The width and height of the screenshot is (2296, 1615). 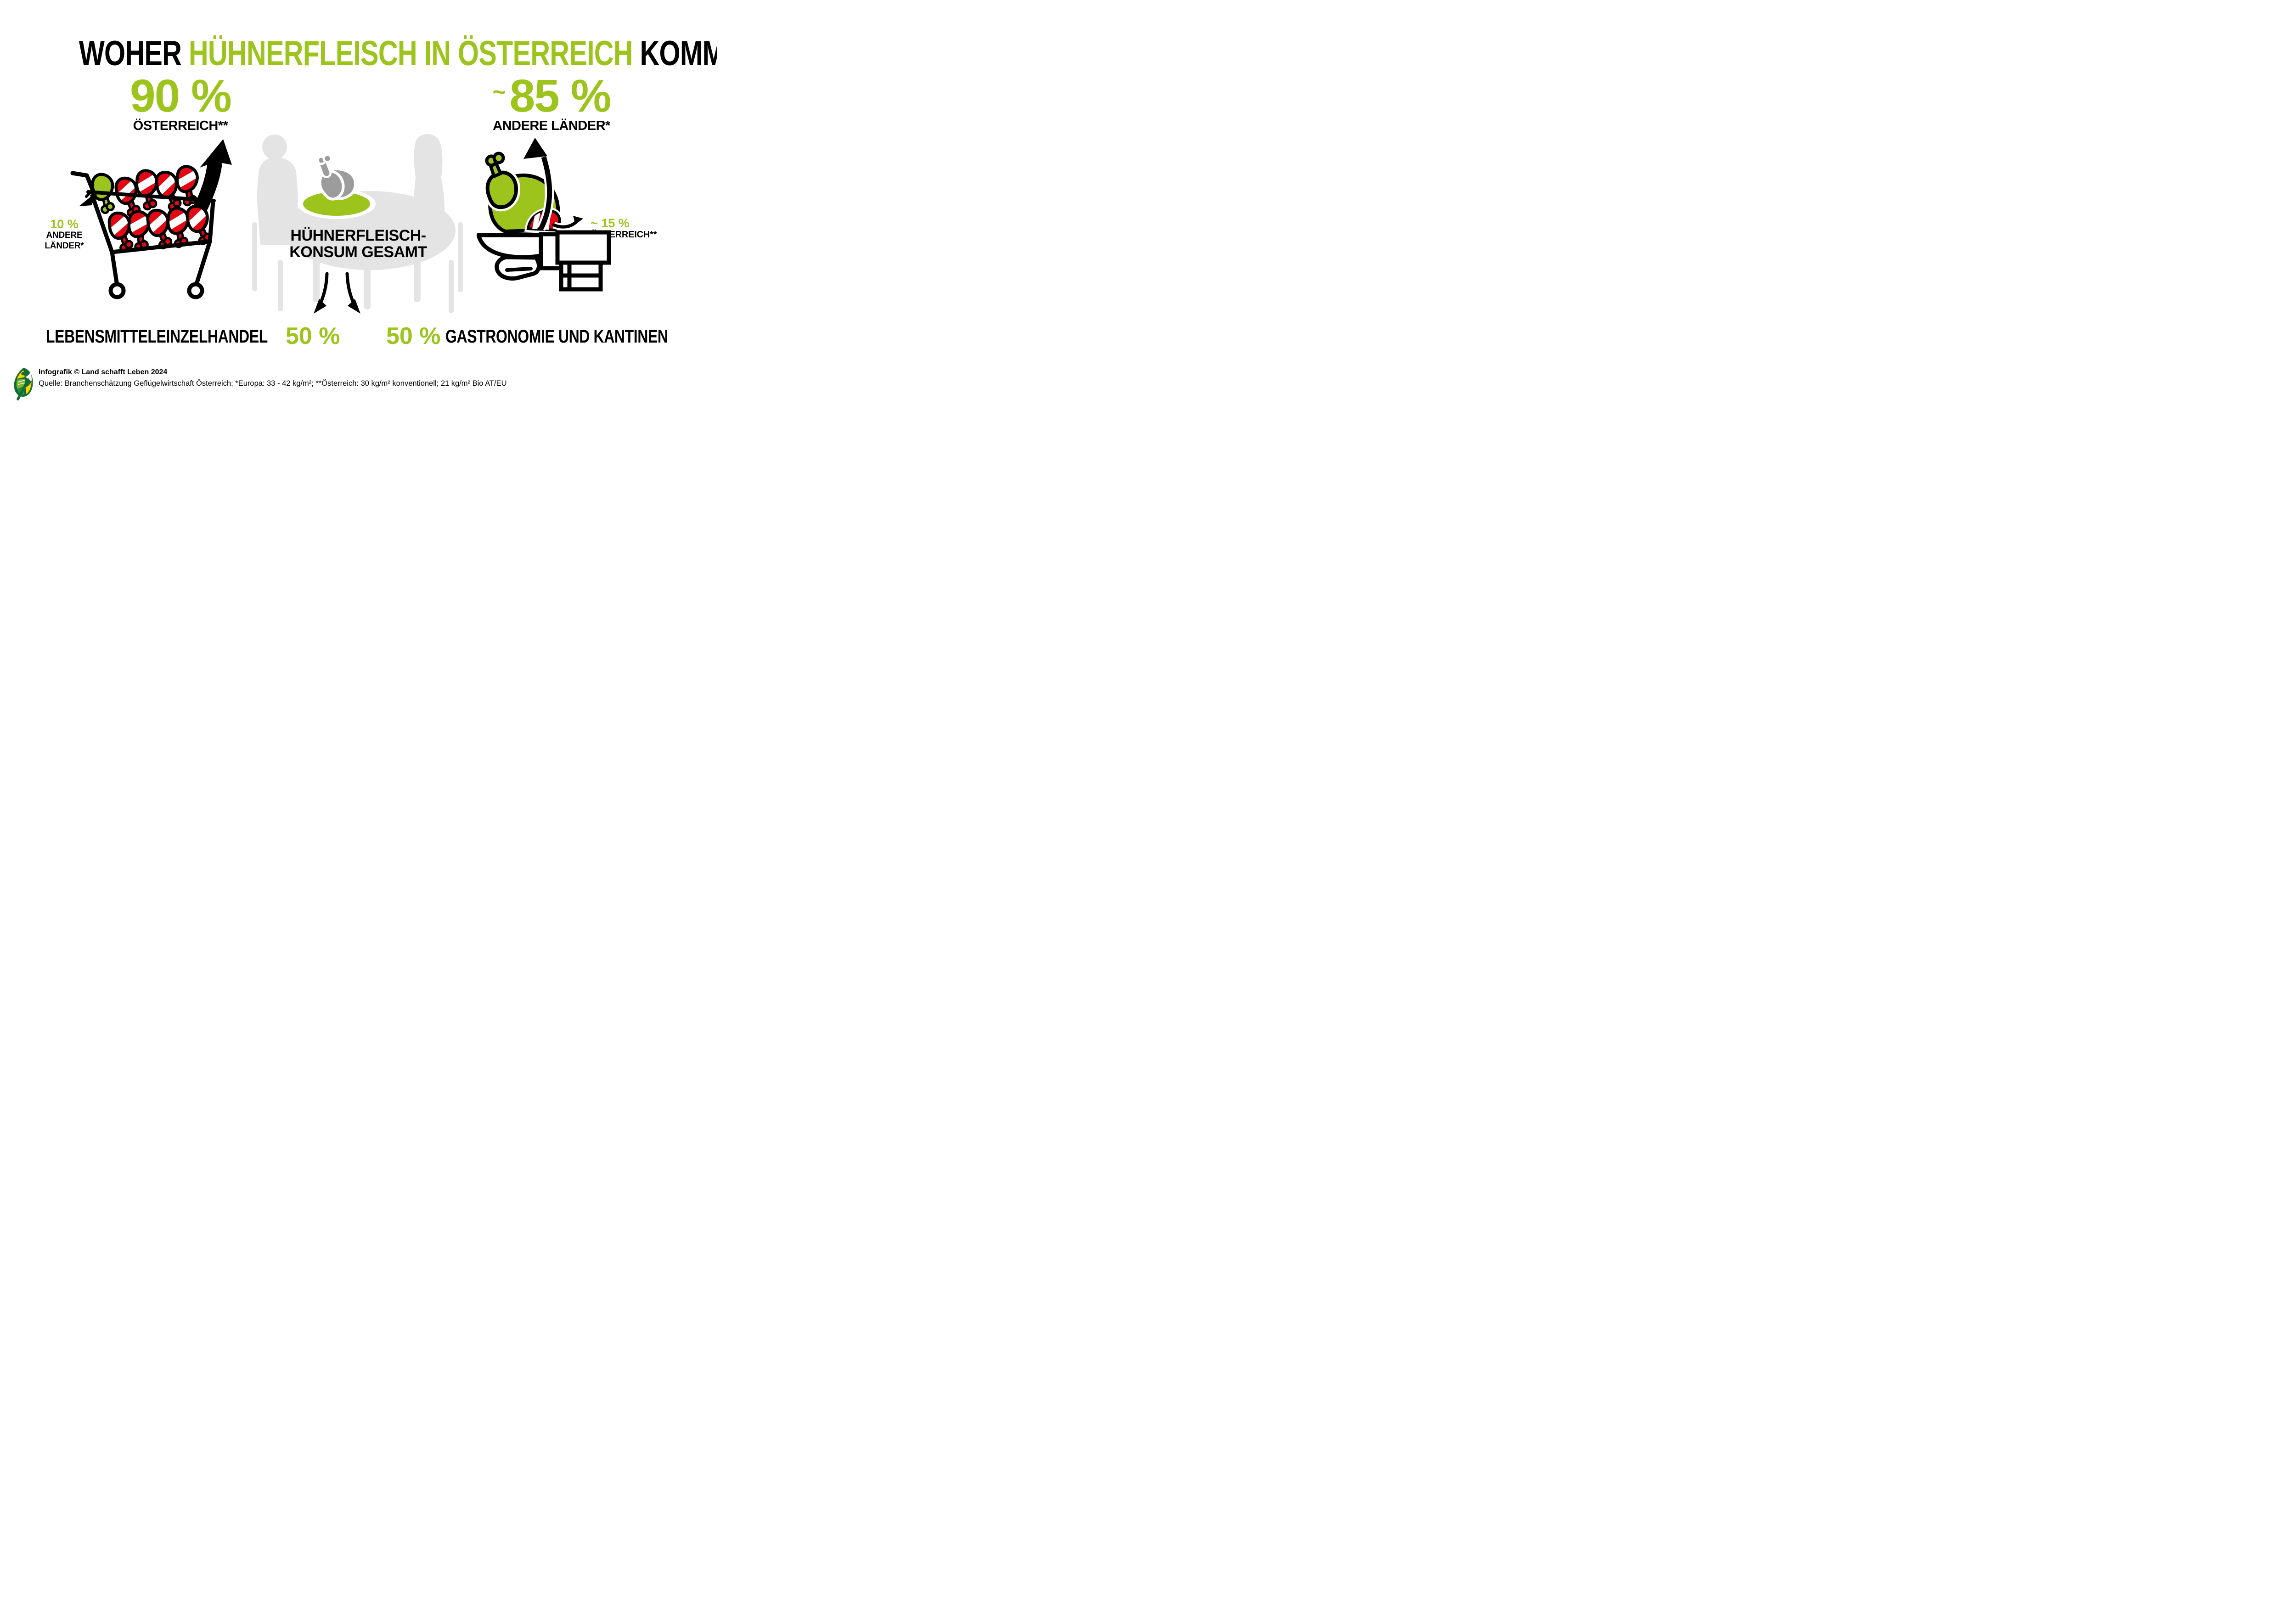 I want to click on title-green-middle: HÜHNERFLEISCH IN ÖSTERREICH, so click(x=411, y=54).